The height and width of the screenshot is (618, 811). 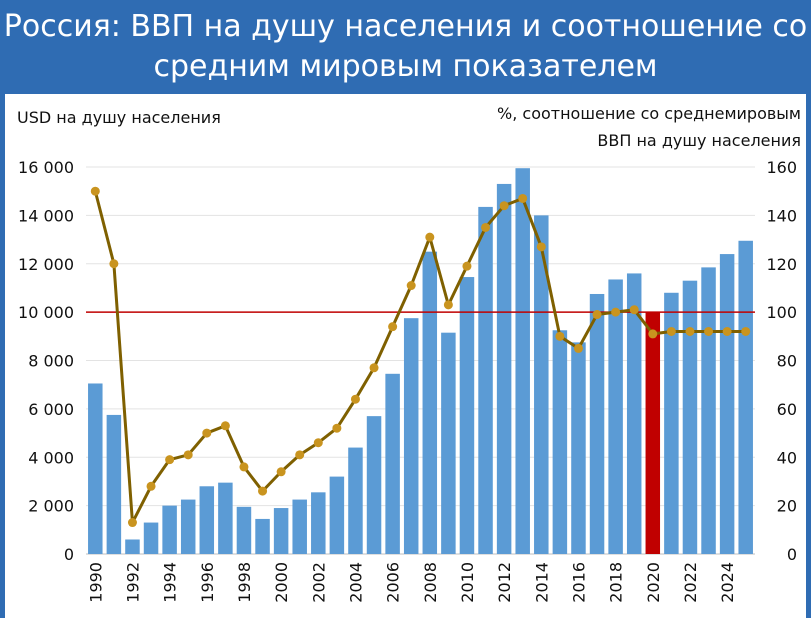 What do you see at coordinates (51, 506) in the screenshot?
I see `left-tick-label: 2 000` at bounding box center [51, 506].